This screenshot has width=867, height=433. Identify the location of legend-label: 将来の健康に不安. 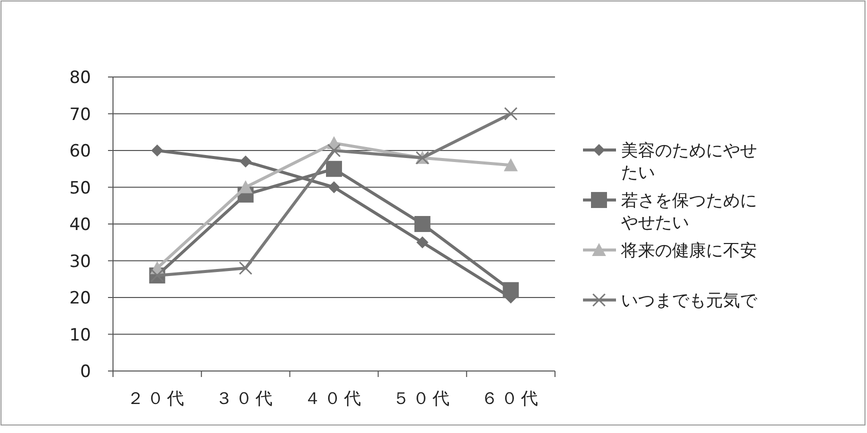
(688, 251).